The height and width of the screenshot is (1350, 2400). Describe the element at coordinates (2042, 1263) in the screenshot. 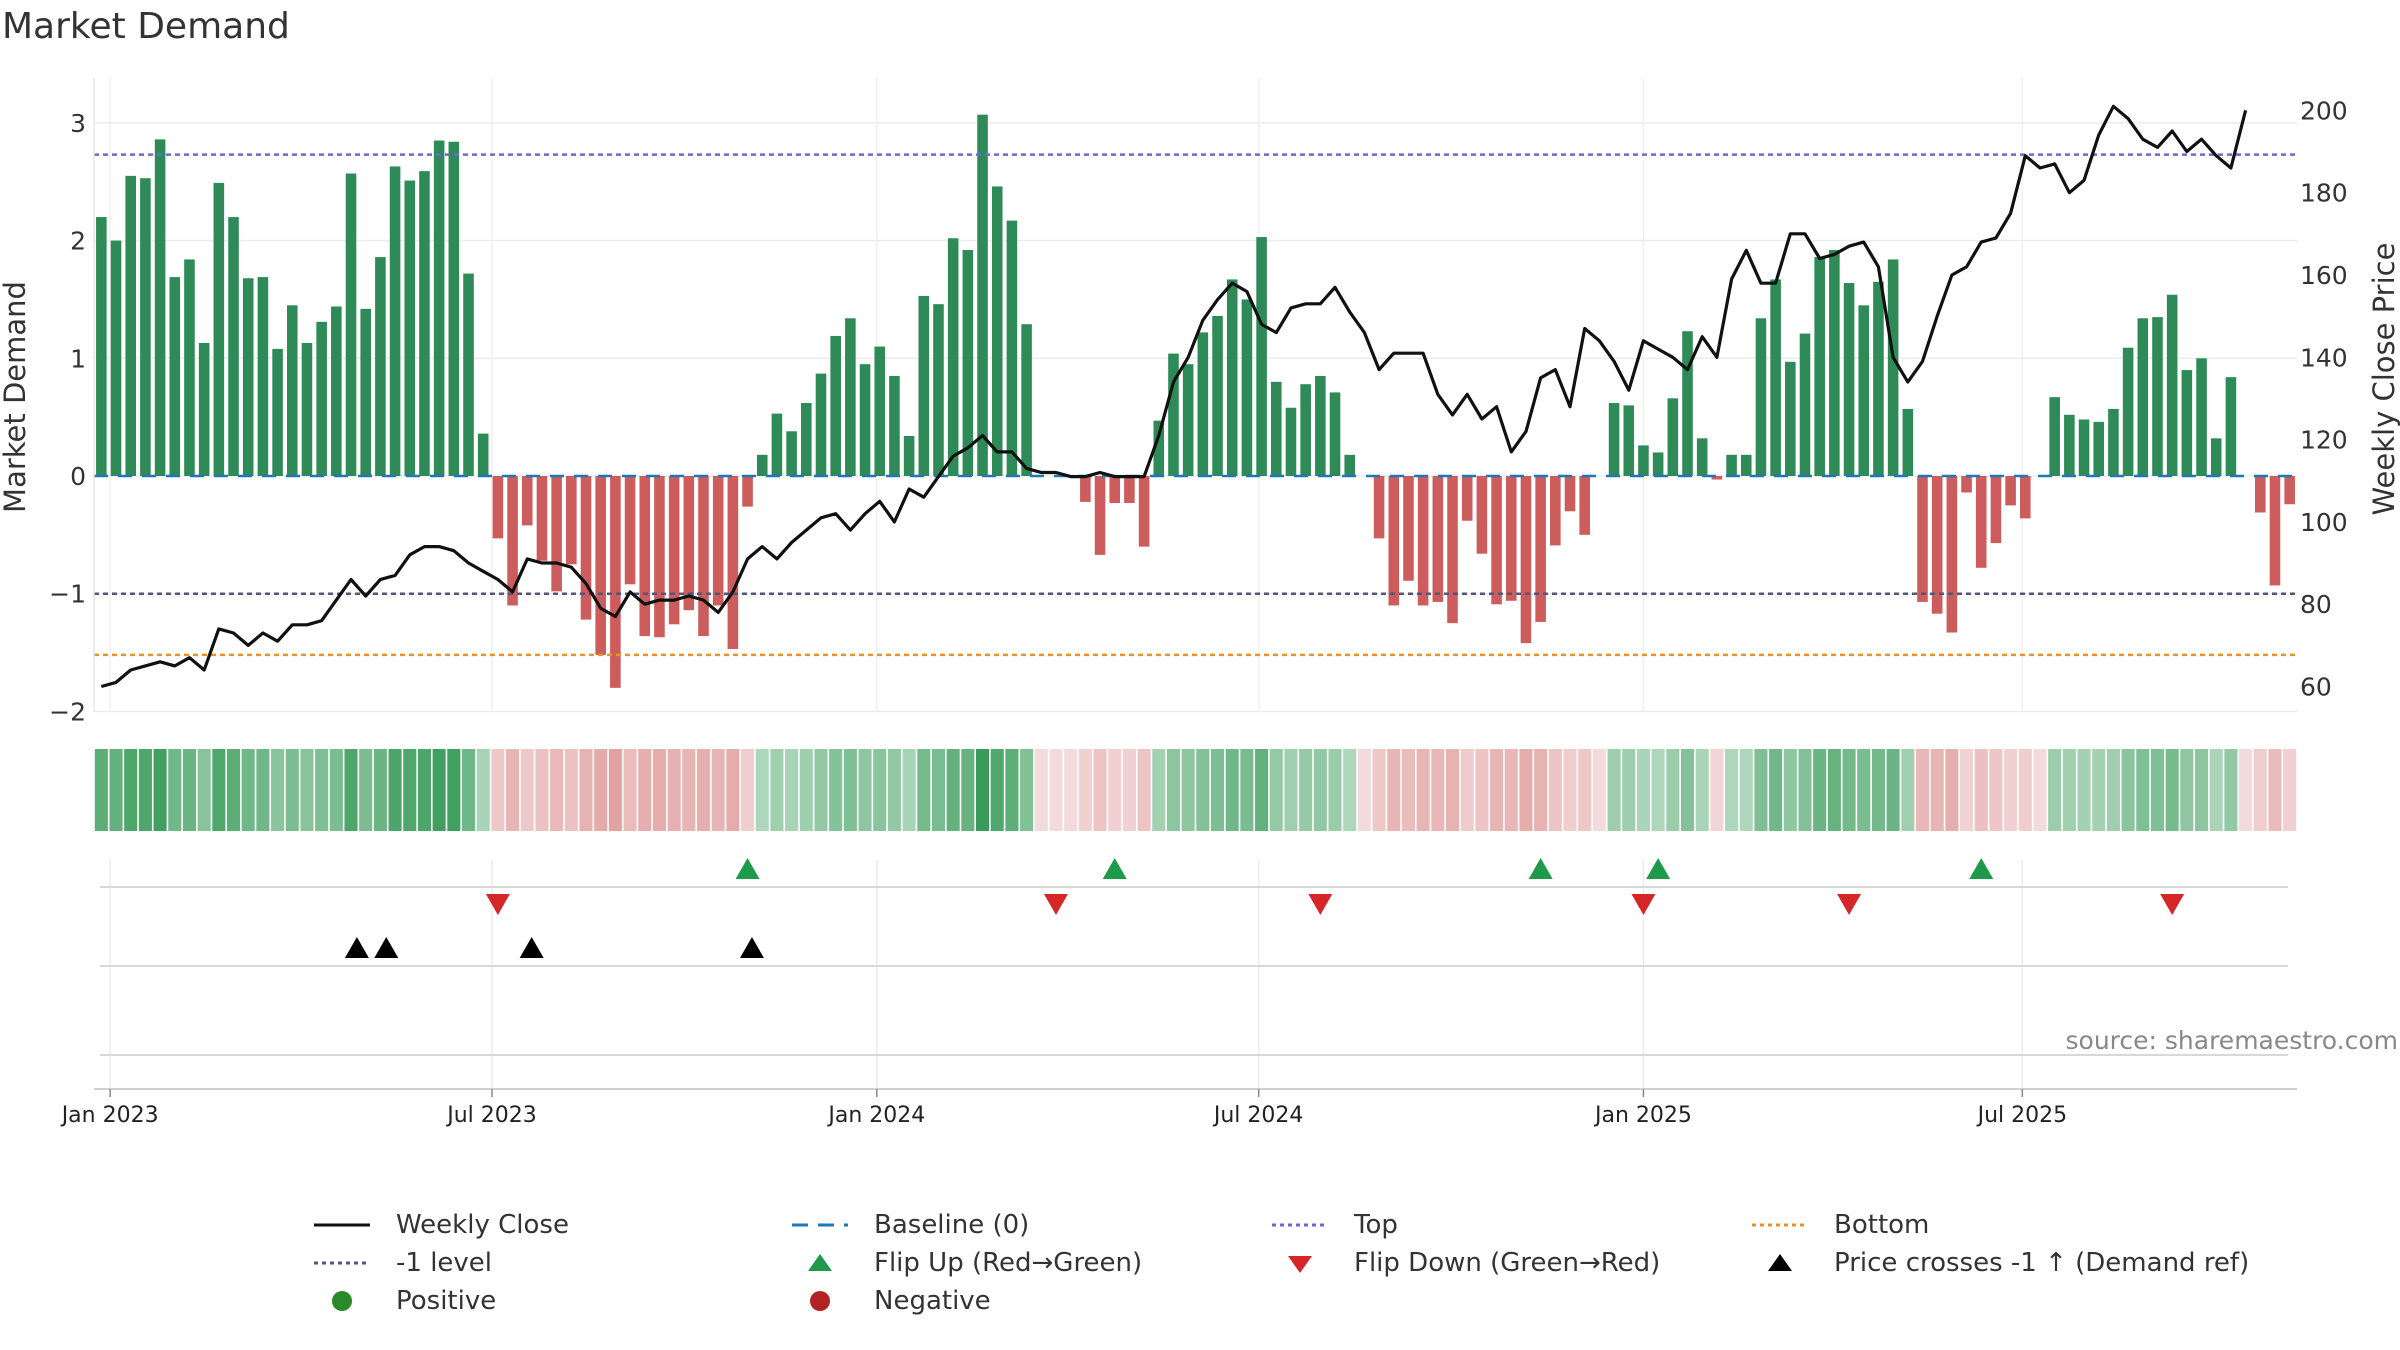

I see `legend-price-cross-label: Price crosses -1 ↑ (Demand ref)` at that location.